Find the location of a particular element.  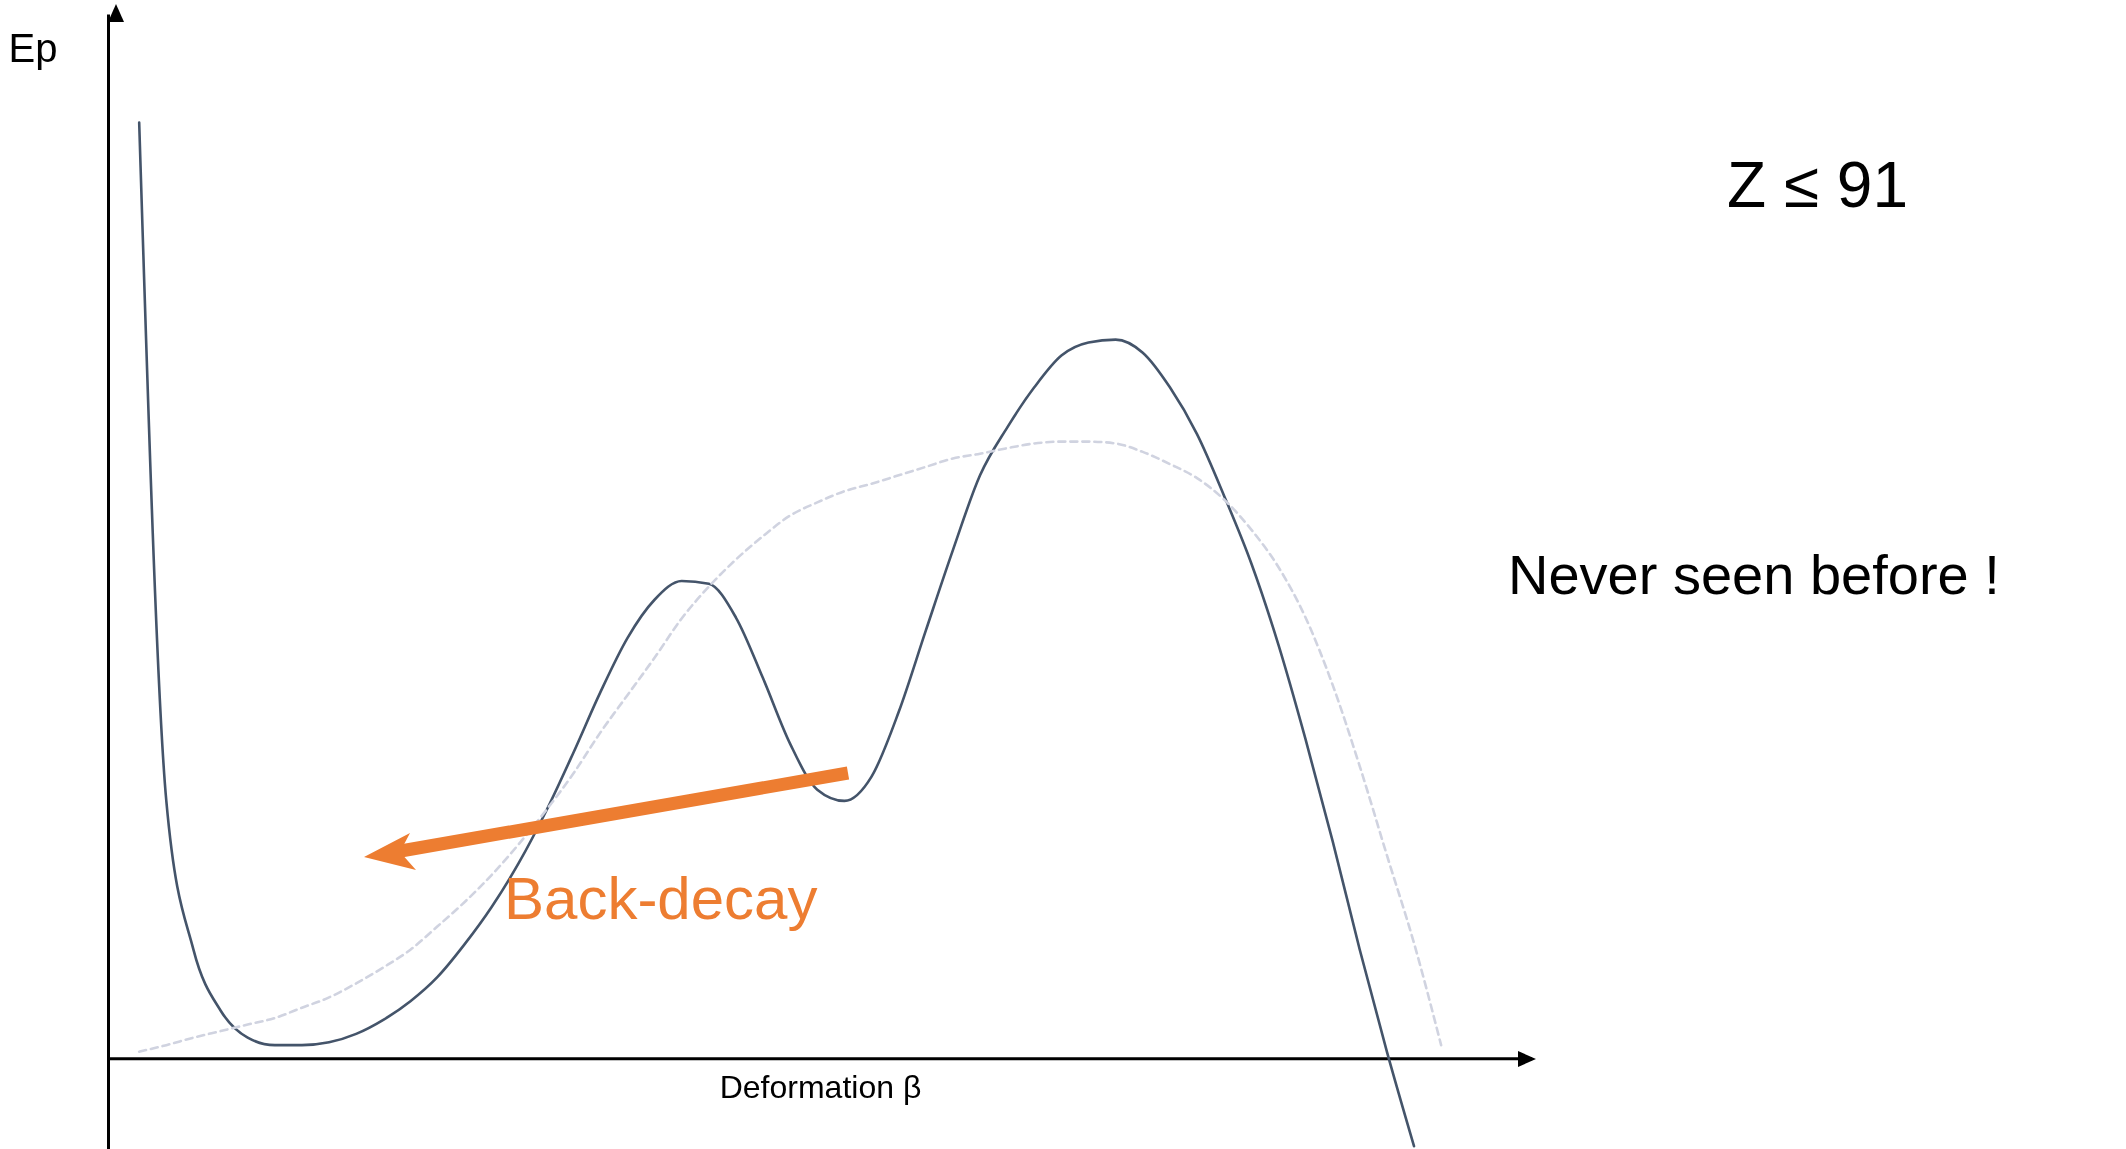

annotation: Back-decay is located at coordinates (661, 898).